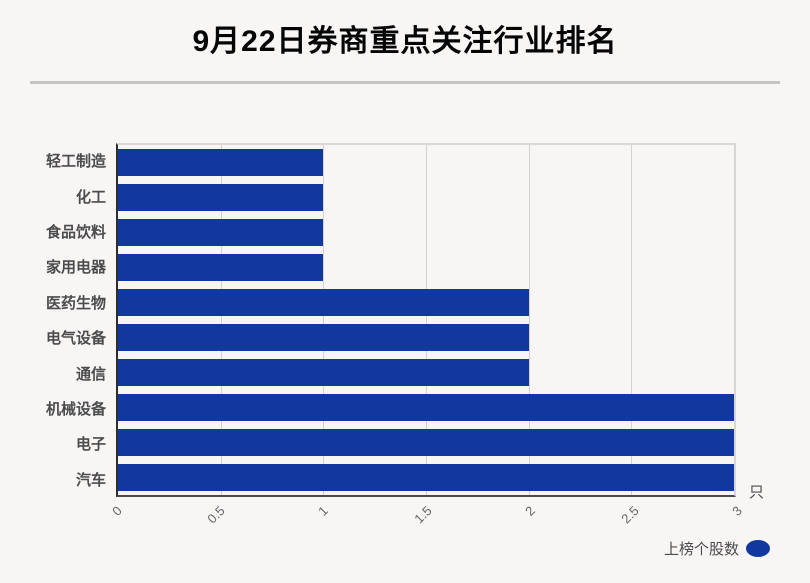 This screenshot has width=810, height=583. Describe the element at coordinates (90, 197) in the screenshot. I see `y-axis-label-化工: 化工` at that location.